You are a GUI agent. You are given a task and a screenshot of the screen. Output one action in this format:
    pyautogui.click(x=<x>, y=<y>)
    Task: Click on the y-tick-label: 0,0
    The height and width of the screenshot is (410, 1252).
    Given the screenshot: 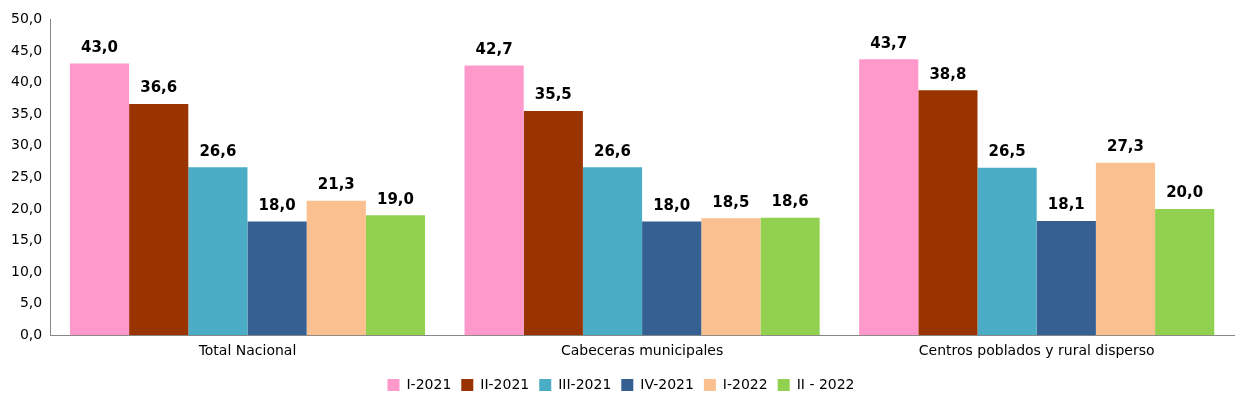 What is the action you would take?
    pyautogui.click(x=31, y=333)
    